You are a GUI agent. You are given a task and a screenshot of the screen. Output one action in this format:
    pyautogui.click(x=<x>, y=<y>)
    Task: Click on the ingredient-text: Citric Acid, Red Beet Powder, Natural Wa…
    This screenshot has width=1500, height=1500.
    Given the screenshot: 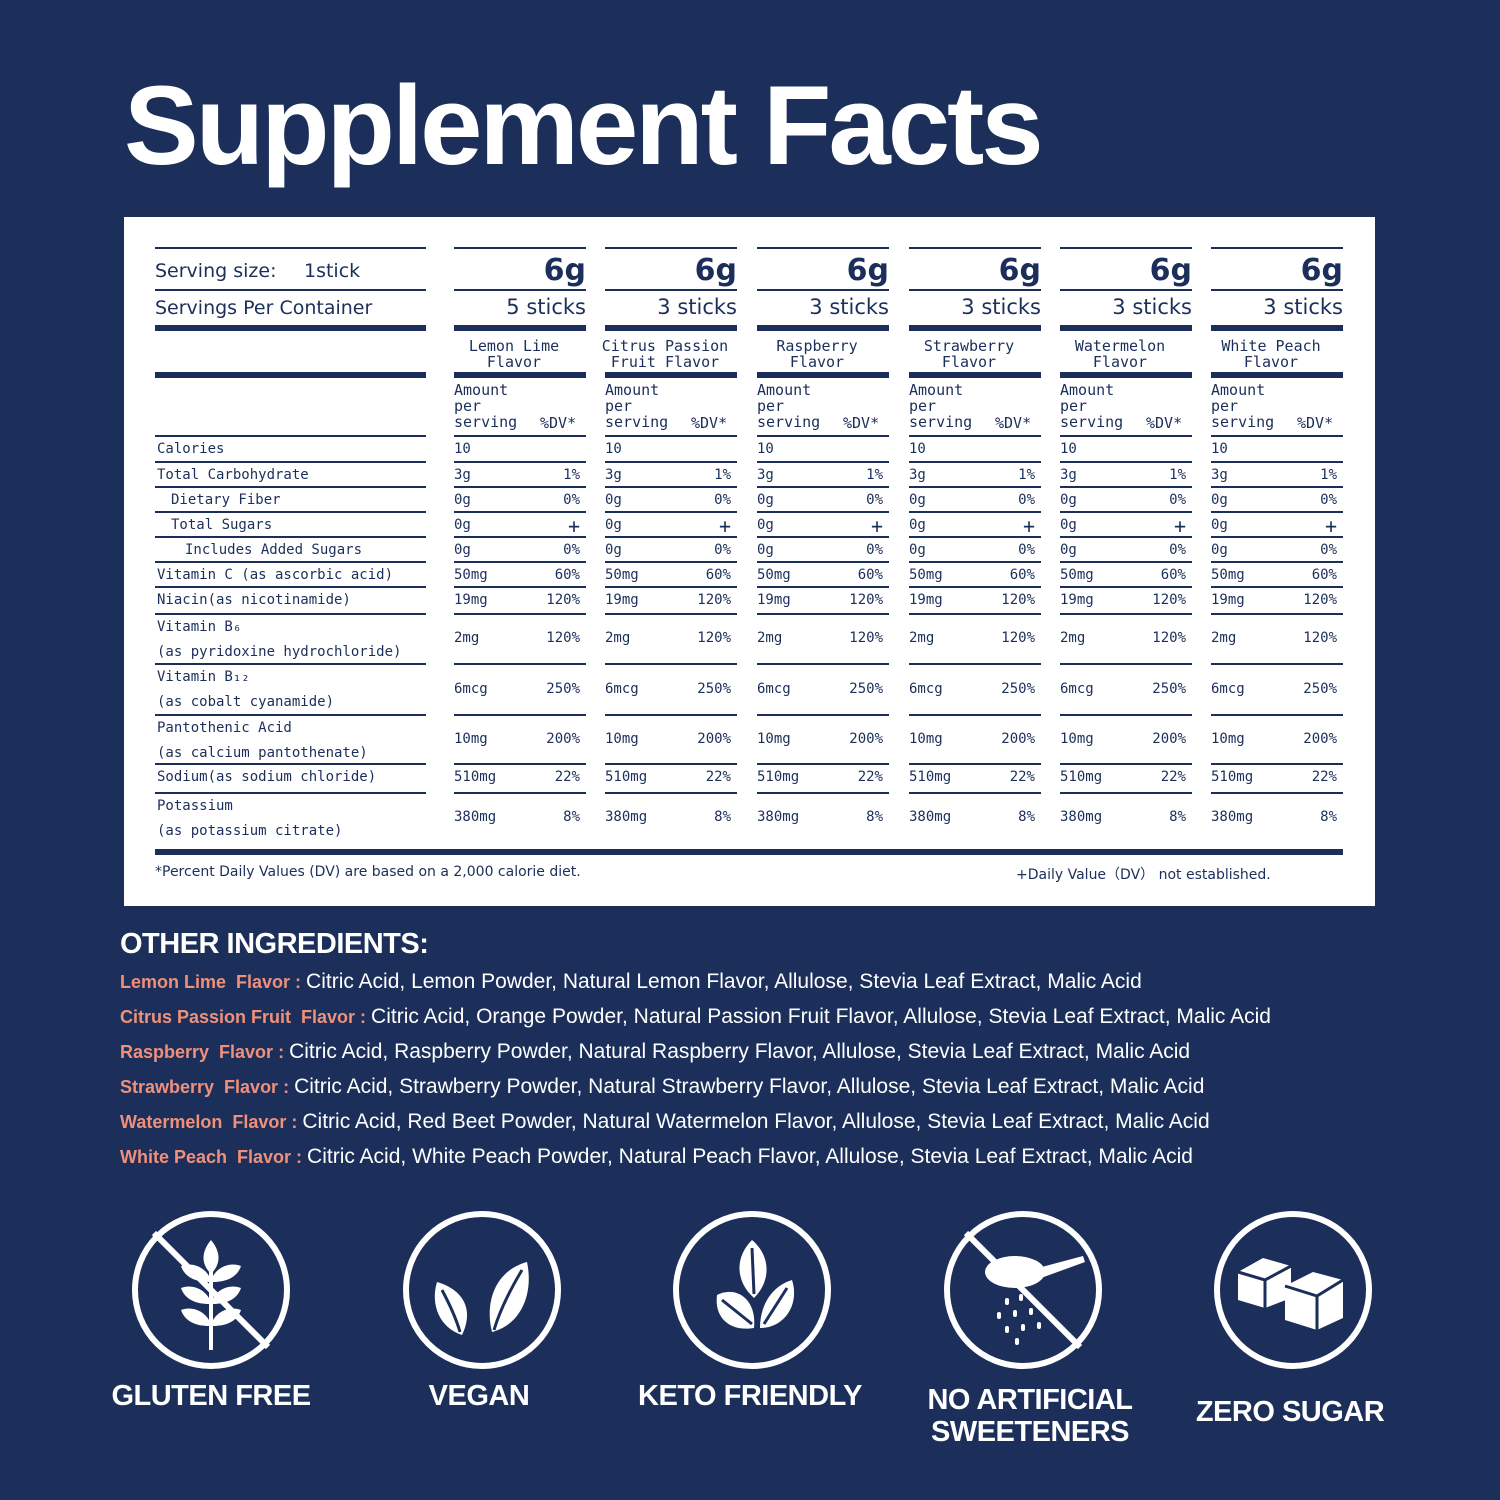 What is the action you would take?
    pyautogui.click(x=756, y=1121)
    